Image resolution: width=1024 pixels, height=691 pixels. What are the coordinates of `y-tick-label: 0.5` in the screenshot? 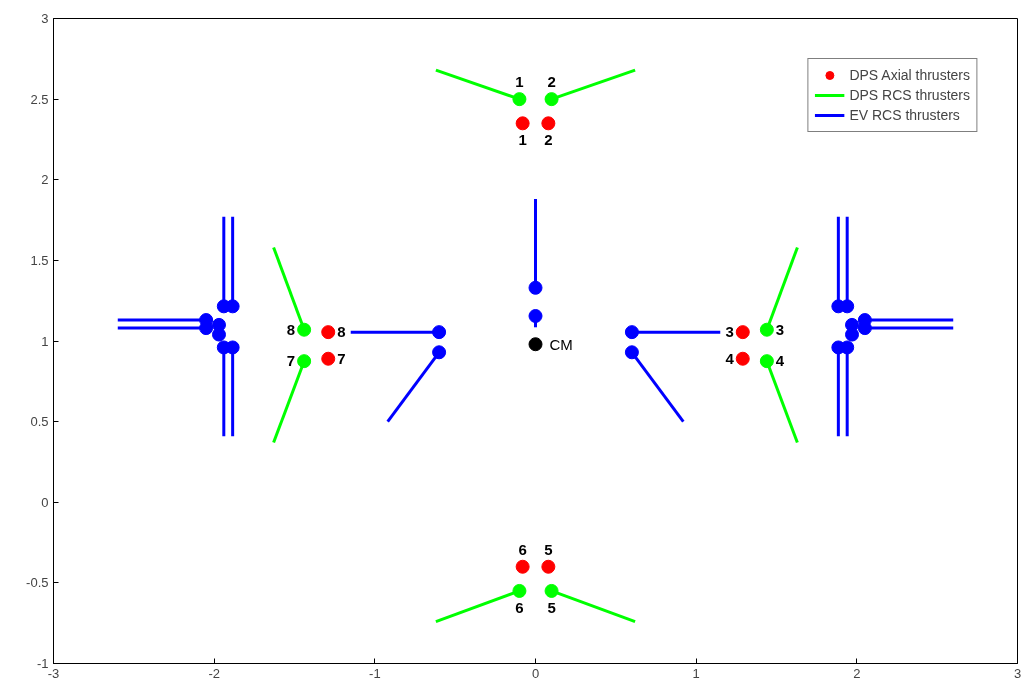 It's located at (39, 422).